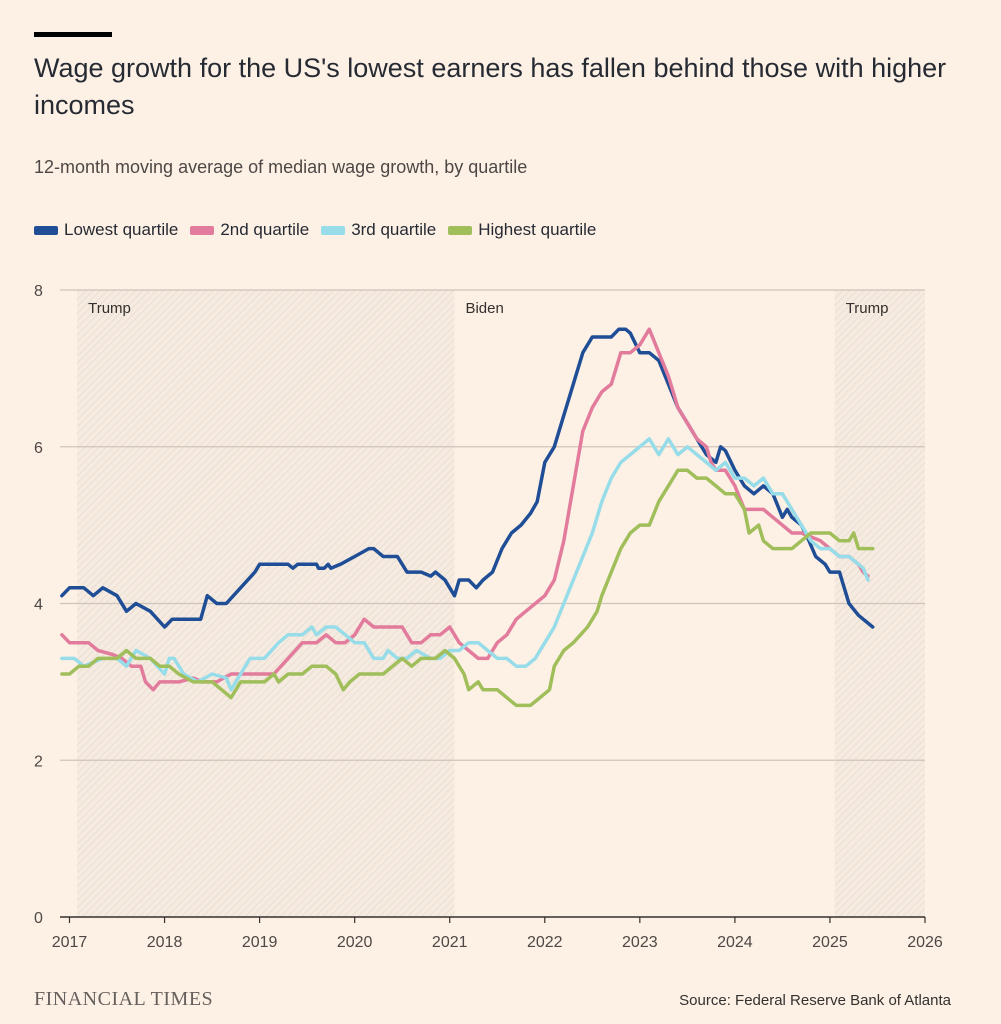 The width and height of the screenshot is (1001, 1024). What do you see at coordinates (260, 942) in the screenshot?
I see `x-tick-label: 2019` at bounding box center [260, 942].